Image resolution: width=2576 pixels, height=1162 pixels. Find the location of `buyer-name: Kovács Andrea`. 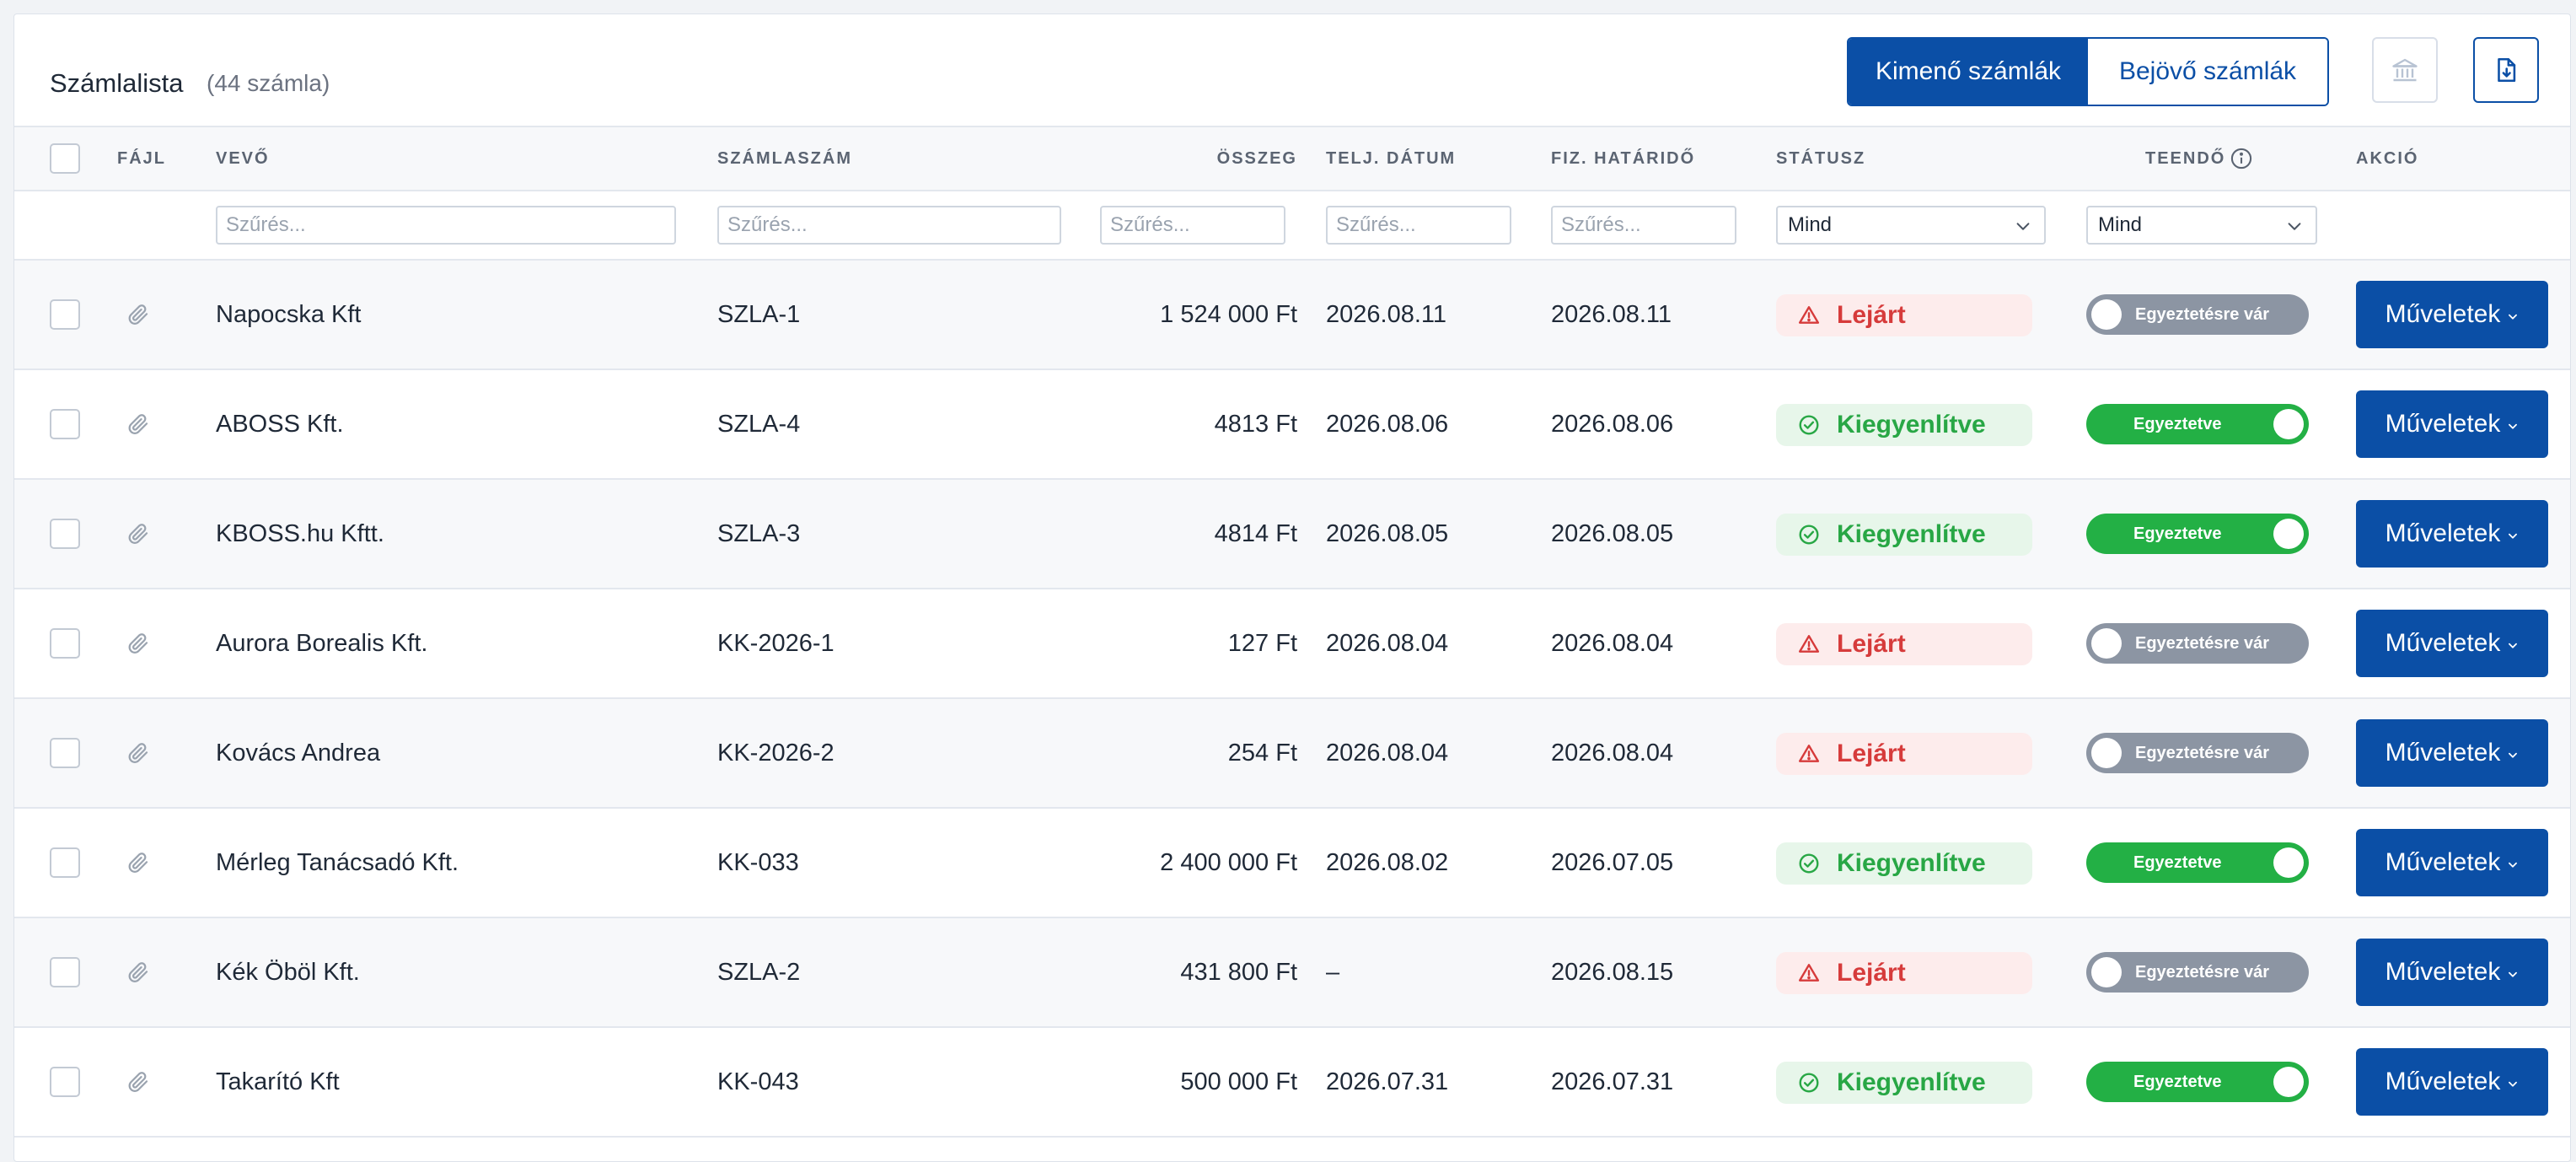

buyer-name: Kovács Andrea is located at coordinates (298, 753).